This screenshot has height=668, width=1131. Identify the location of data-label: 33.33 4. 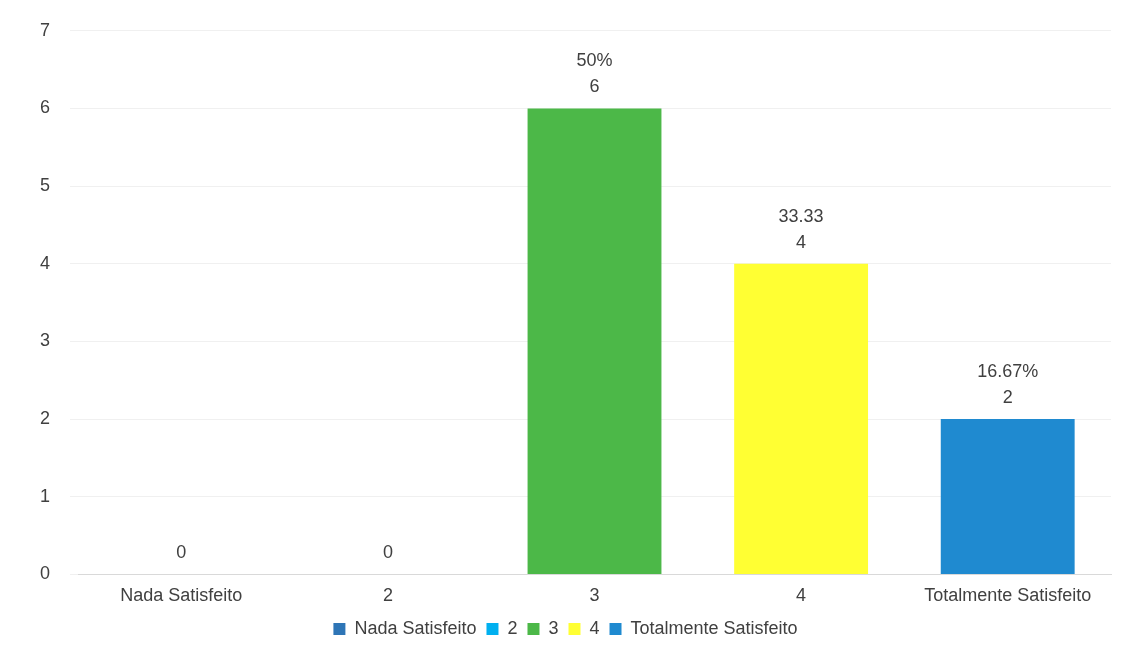
(801, 228).